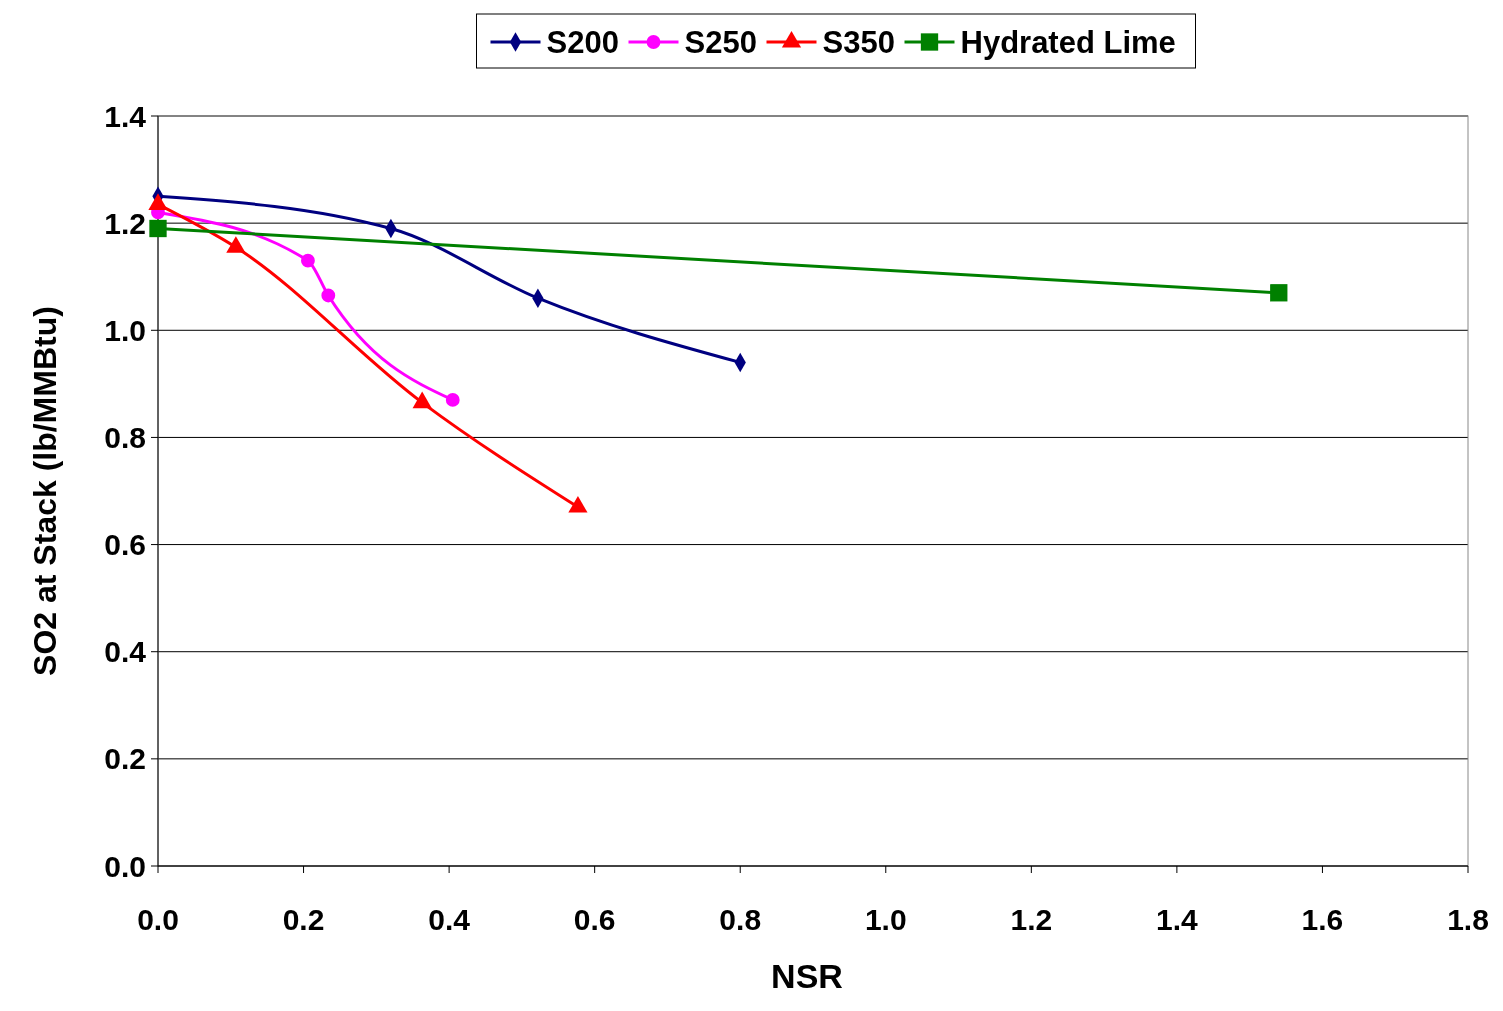 The height and width of the screenshot is (1011, 1503). What do you see at coordinates (1322, 919) in the screenshot?
I see `x-tick-label: 1.6` at bounding box center [1322, 919].